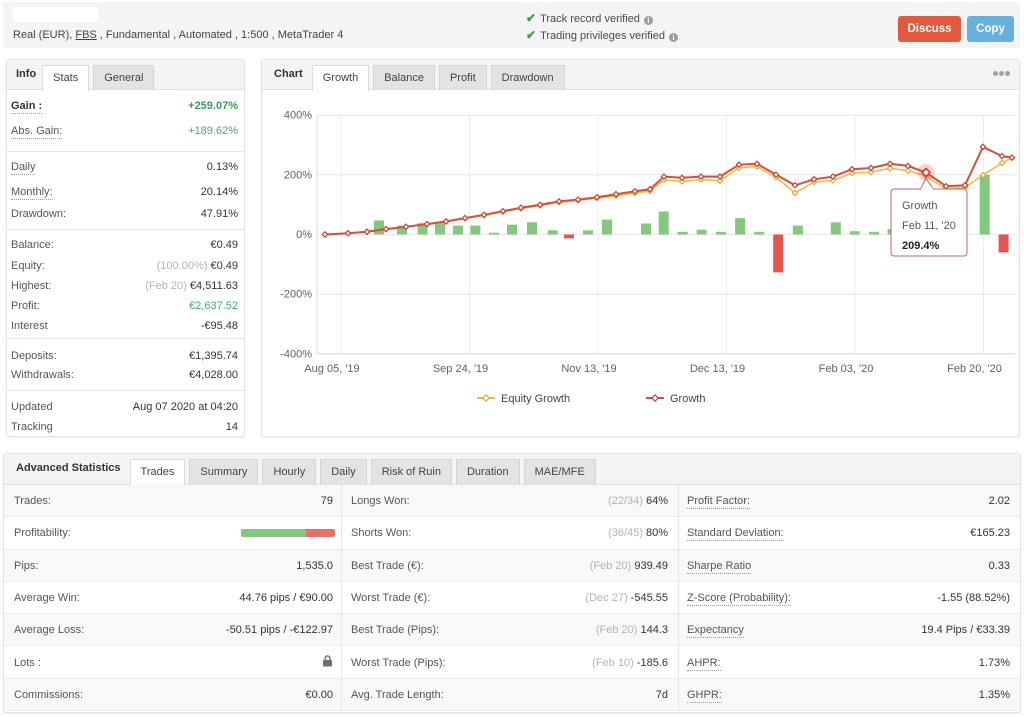  What do you see at coordinates (296, 295) in the screenshot?
I see `svg-text: -200%` at bounding box center [296, 295].